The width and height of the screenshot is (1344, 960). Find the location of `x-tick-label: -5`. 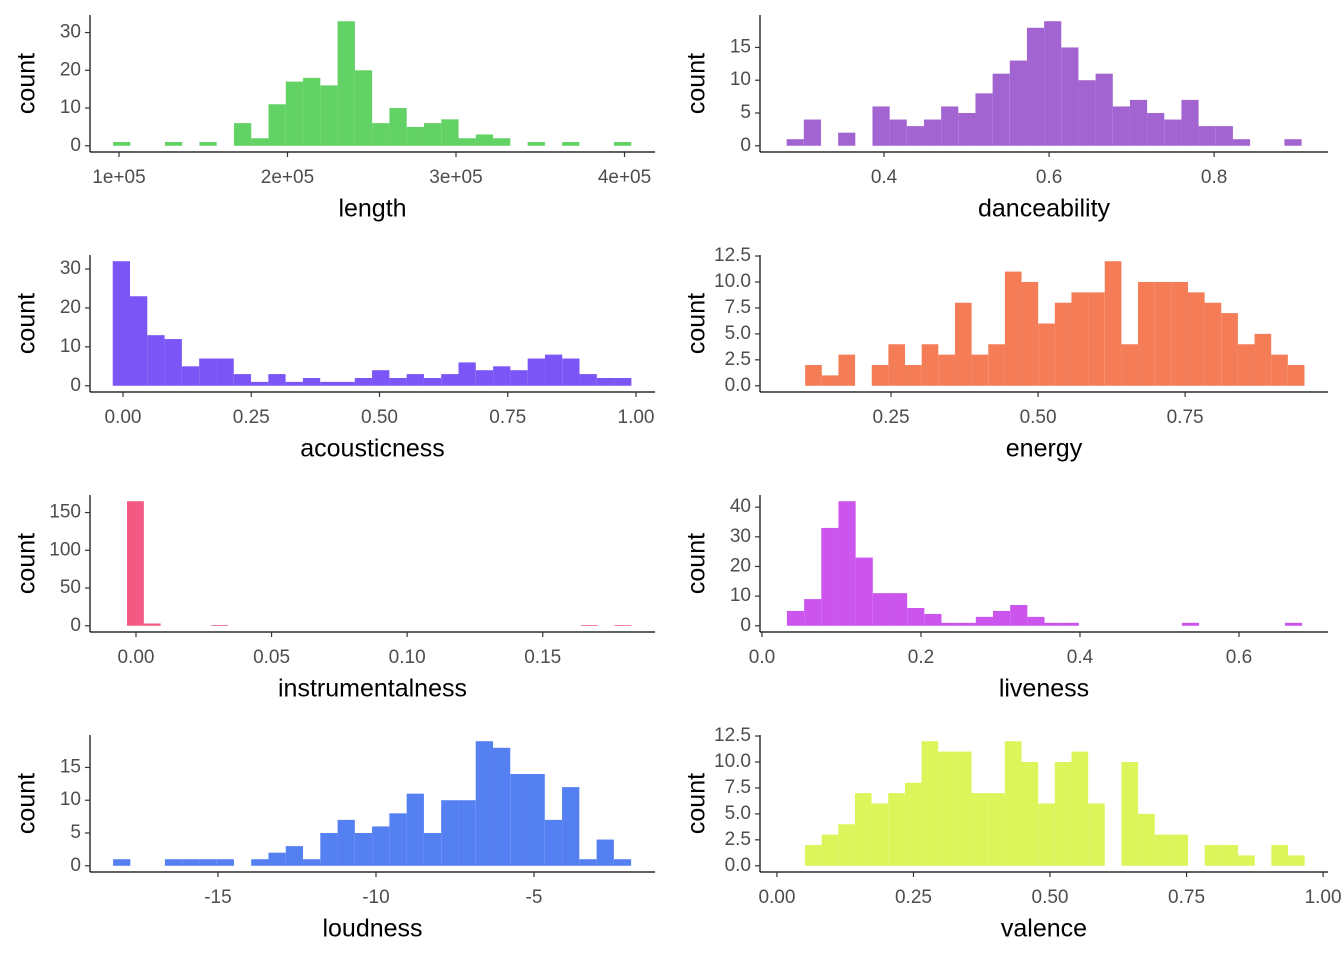

x-tick-label: -5 is located at coordinates (534, 897).